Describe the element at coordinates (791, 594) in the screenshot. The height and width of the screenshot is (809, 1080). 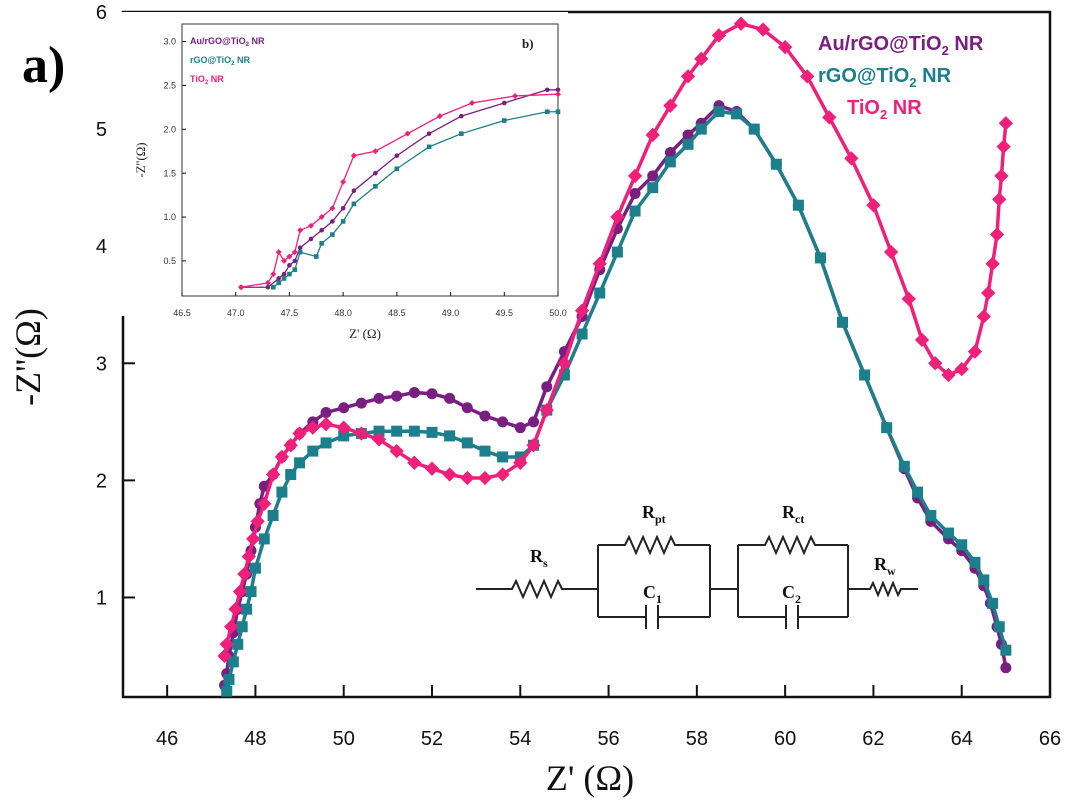
I see `label-c2: C2` at that location.